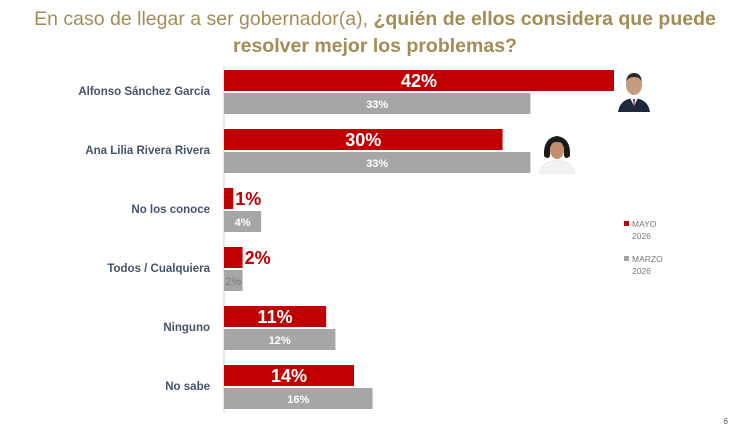 The width and height of the screenshot is (750, 436). What do you see at coordinates (204, 19) in the screenshot?
I see `title-part-1: En caso de llegar a ser gobernador(a),` at bounding box center [204, 19].